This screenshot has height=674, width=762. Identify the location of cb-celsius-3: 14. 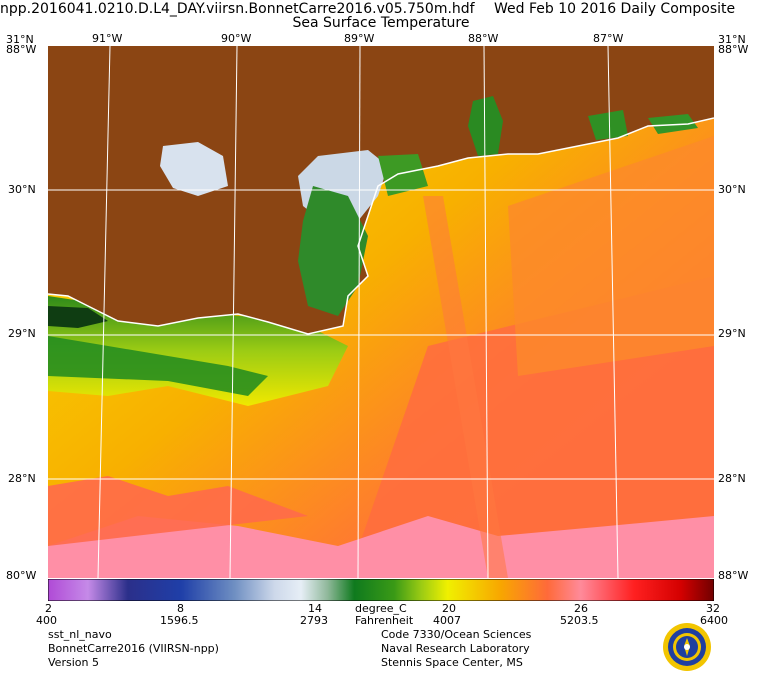
(315, 608).